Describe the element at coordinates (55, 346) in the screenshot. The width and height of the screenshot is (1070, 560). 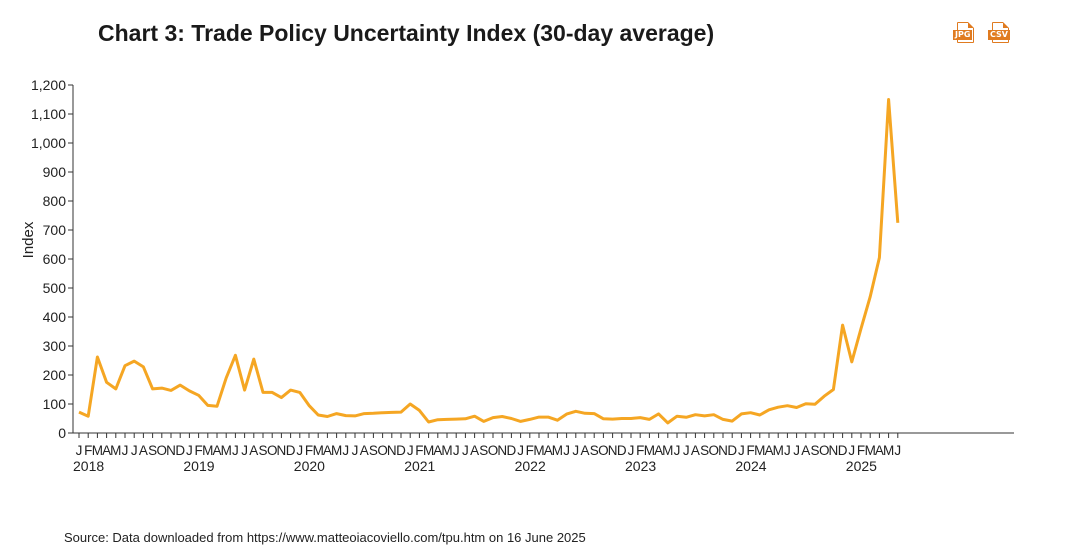
I see `y-tick-label: 300` at that location.